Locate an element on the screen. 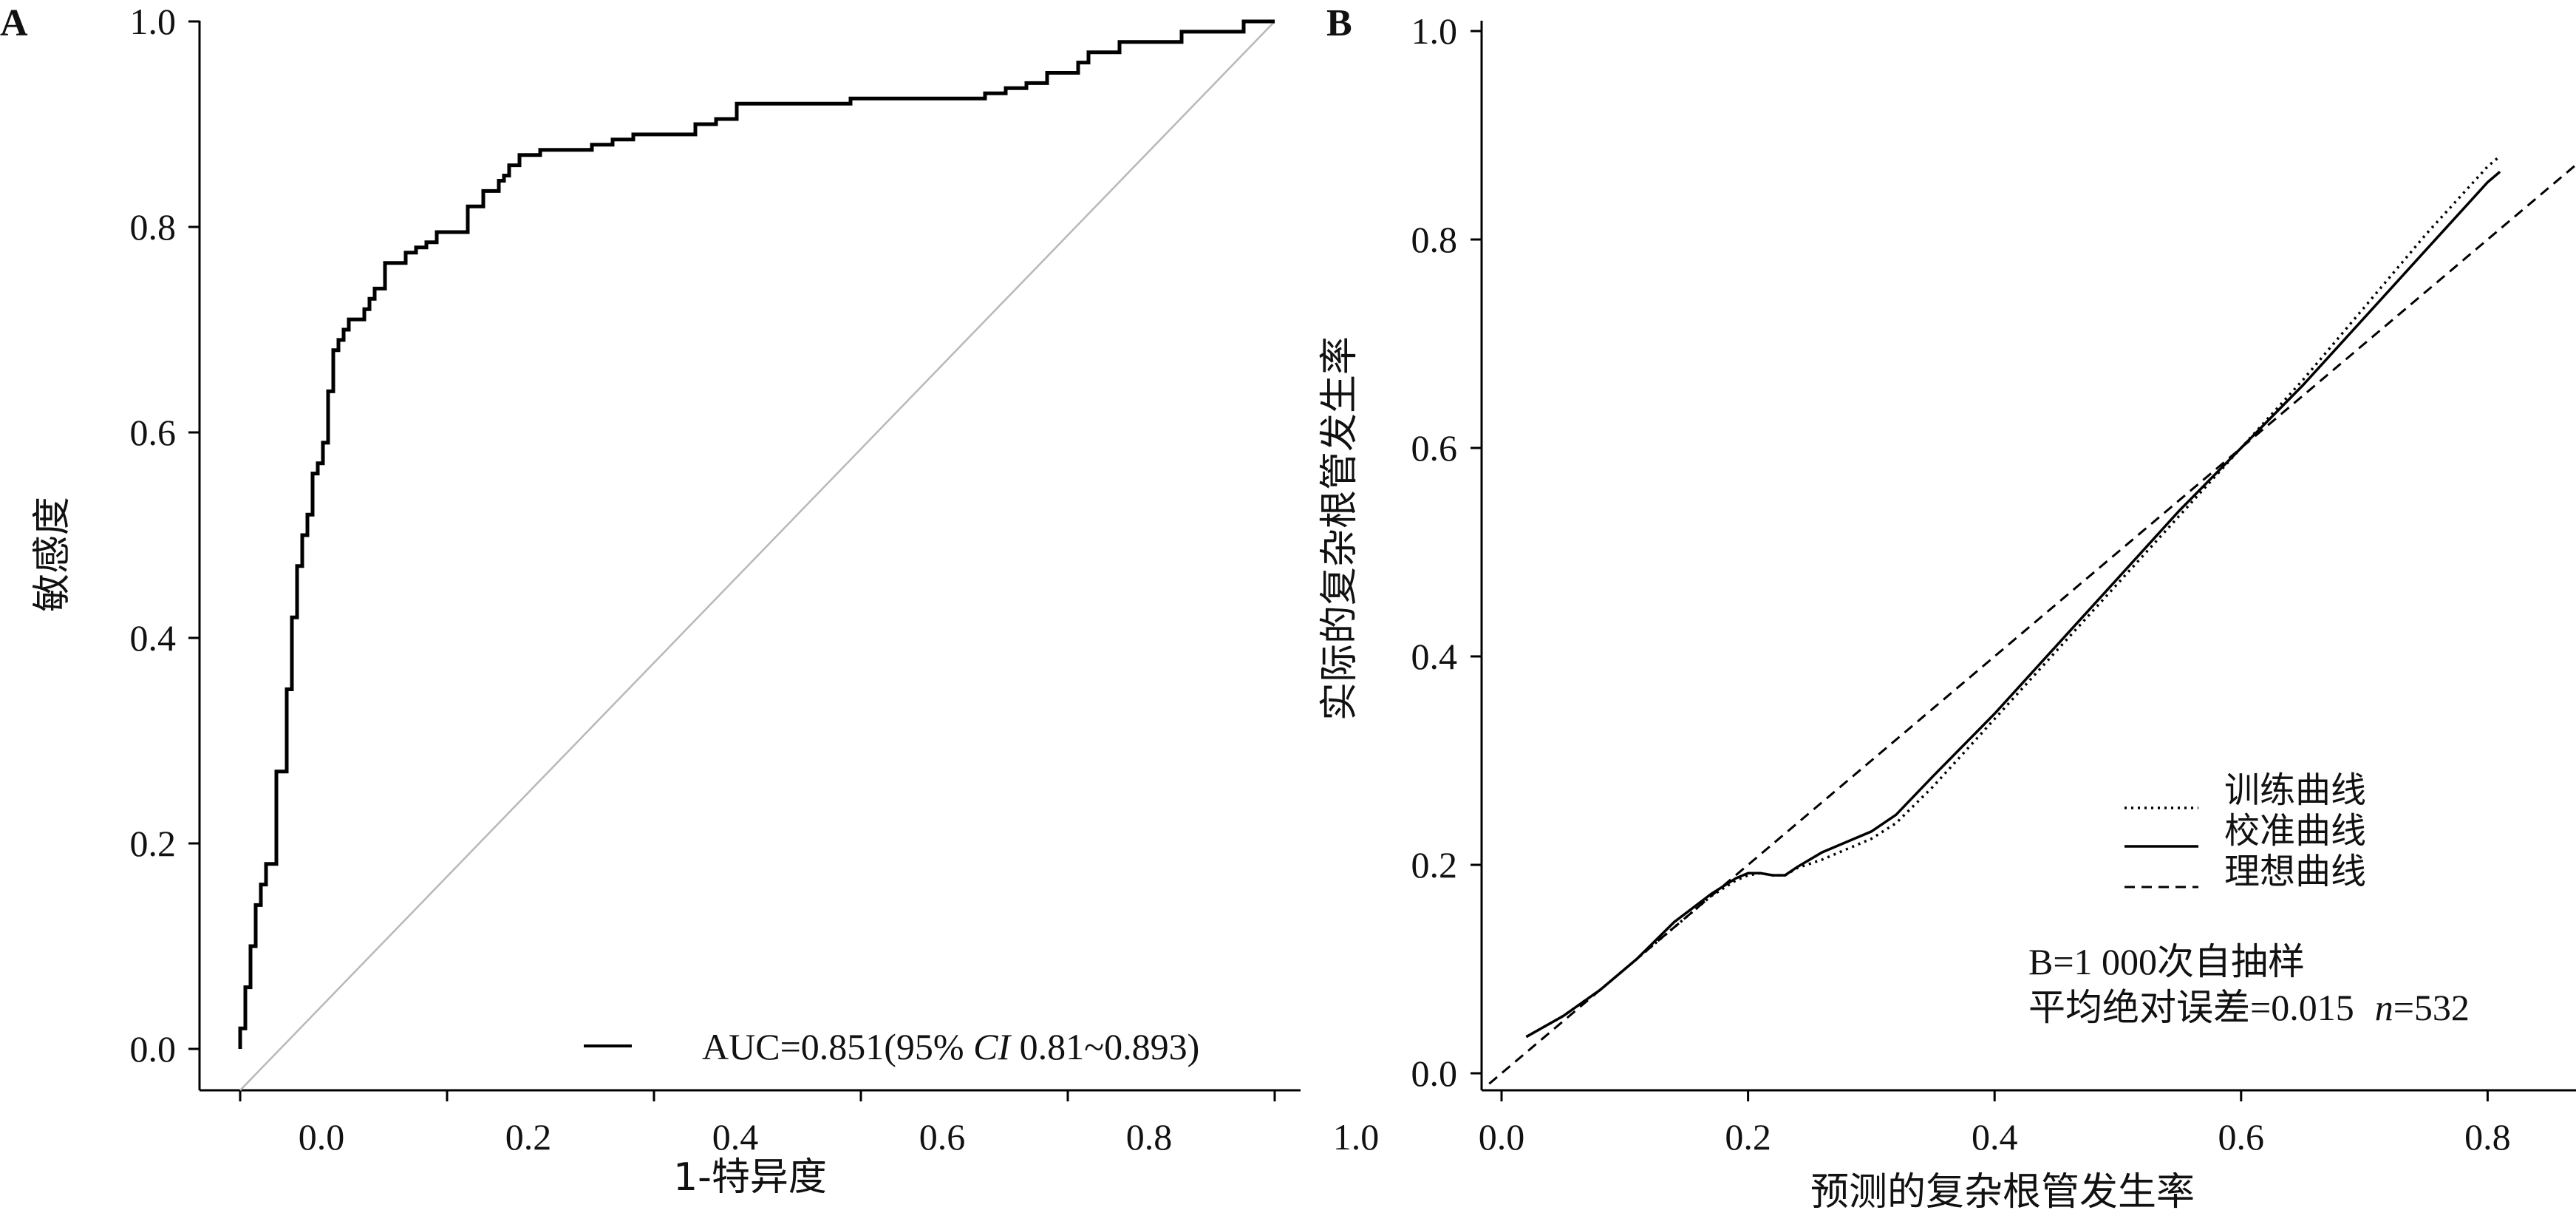 The image size is (2576, 1213). panel-a-x-tick-label: 0.6 is located at coordinates (942, 1137).